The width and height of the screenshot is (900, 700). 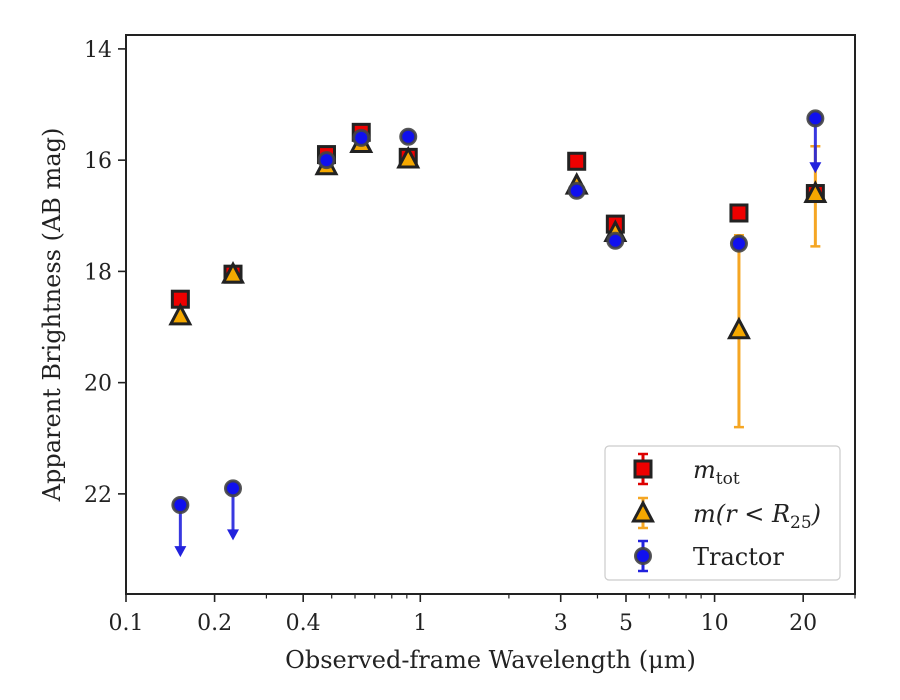 What do you see at coordinates (490, 660) in the screenshot?
I see `x-axis-label: Observed-frame Wavelength (μm)` at bounding box center [490, 660].